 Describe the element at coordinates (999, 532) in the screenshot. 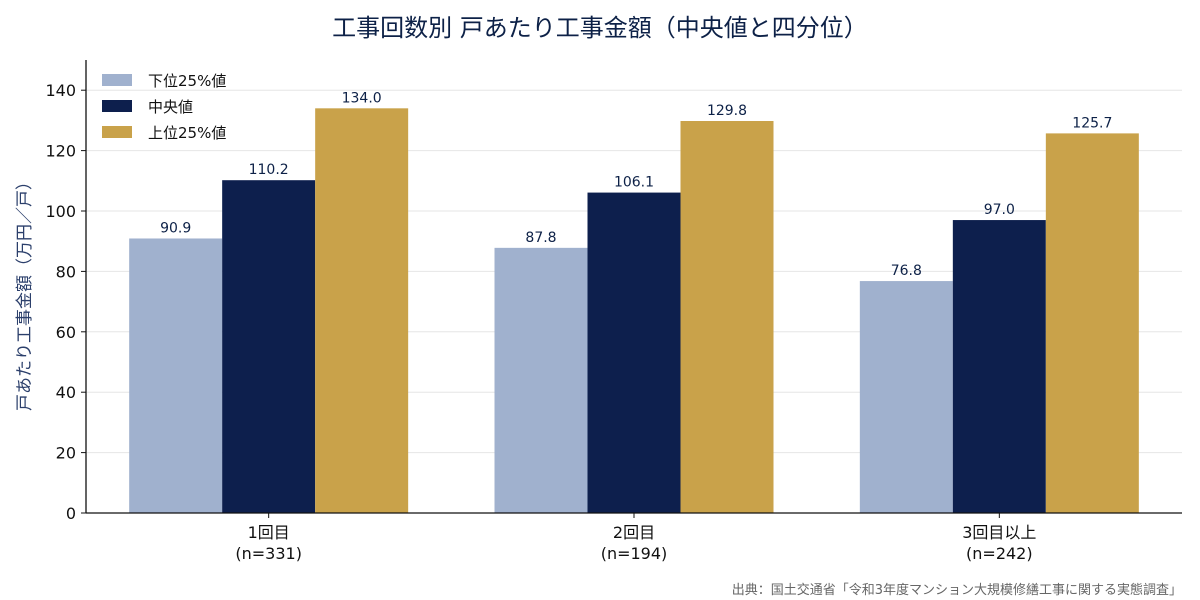

I see `x-category-label: 3回目以上` at that location.